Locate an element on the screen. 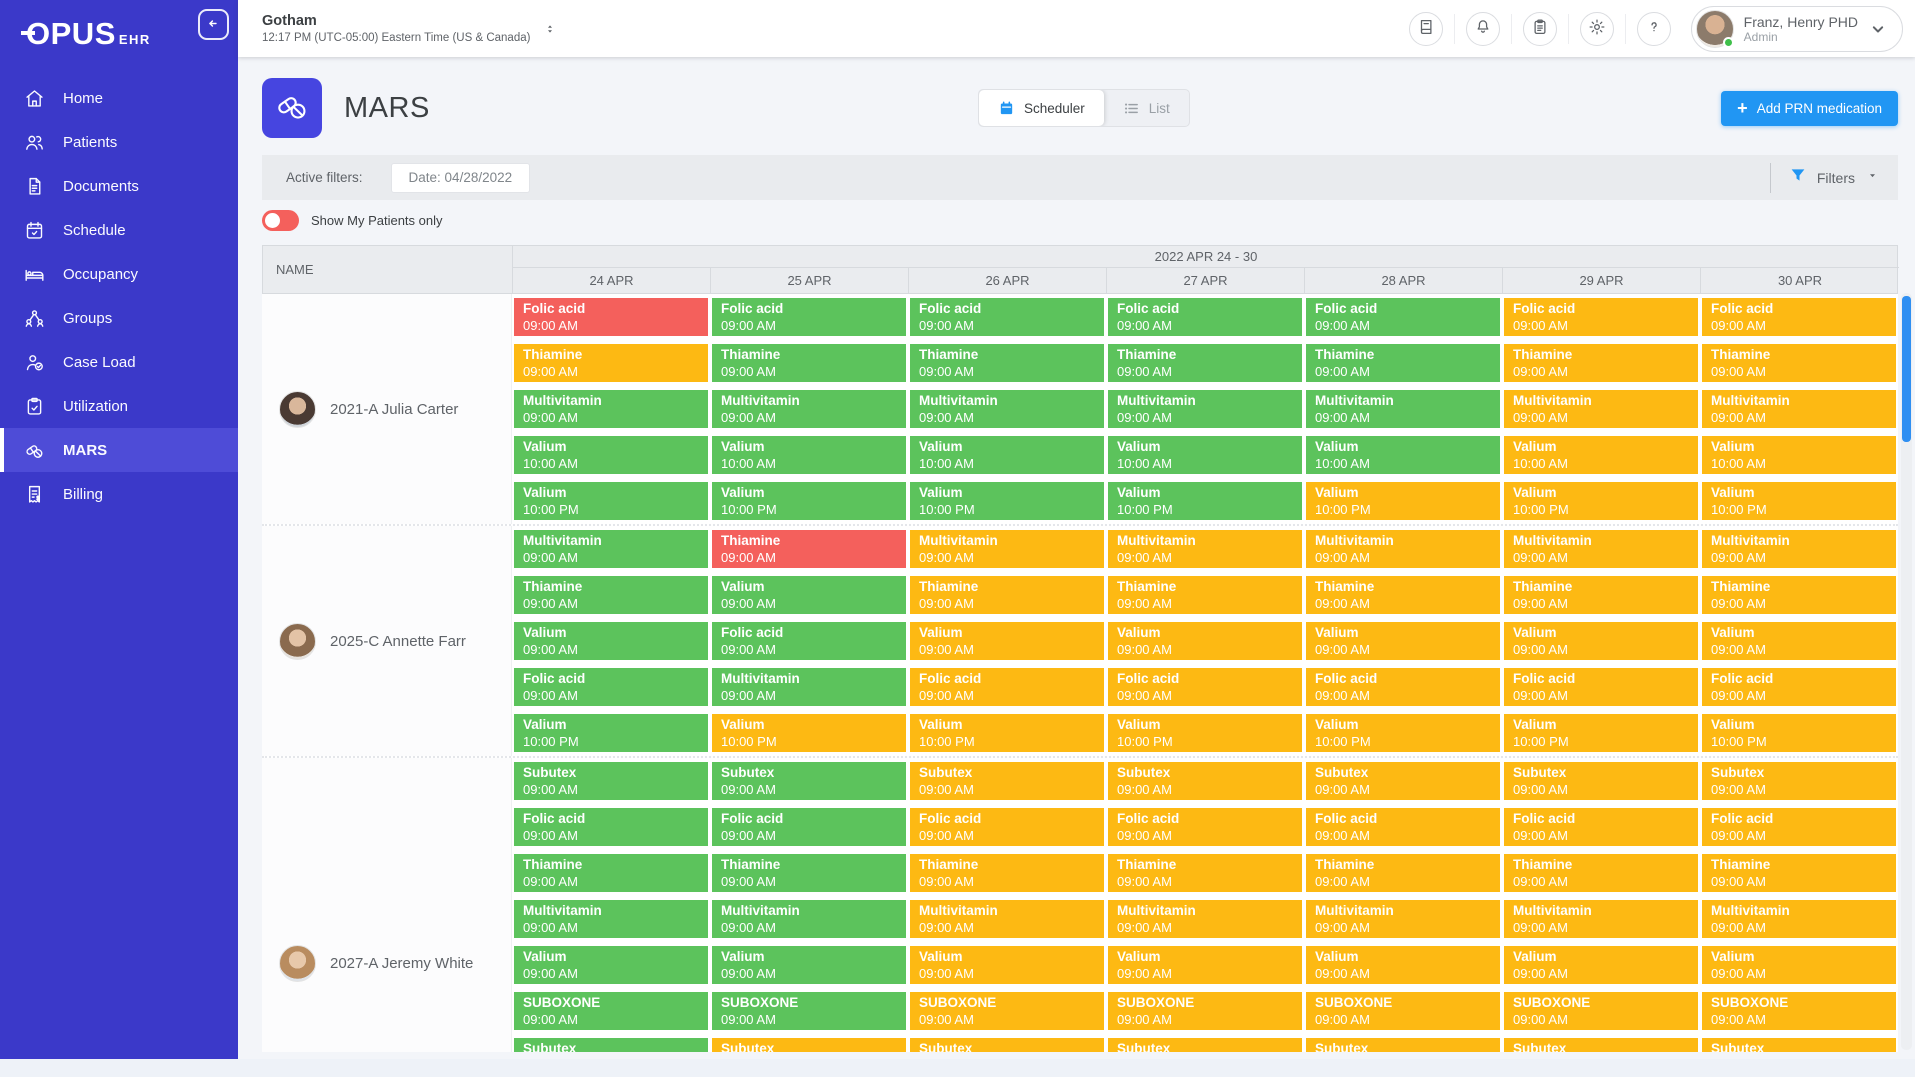  scrollbar-thumb is located at coordinates (1906, 369).